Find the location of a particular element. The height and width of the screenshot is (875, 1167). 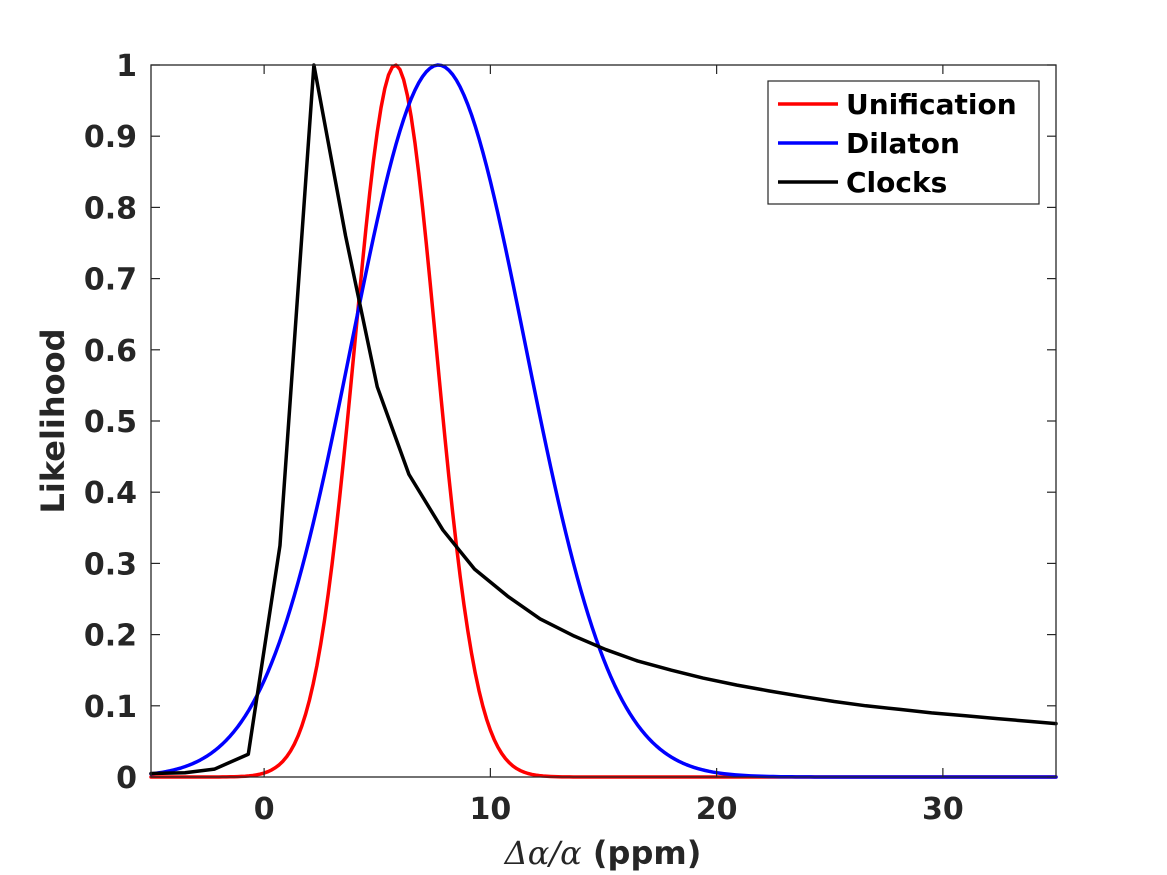

y-tick-label: 0.7 is located at coordinates (110, 280).